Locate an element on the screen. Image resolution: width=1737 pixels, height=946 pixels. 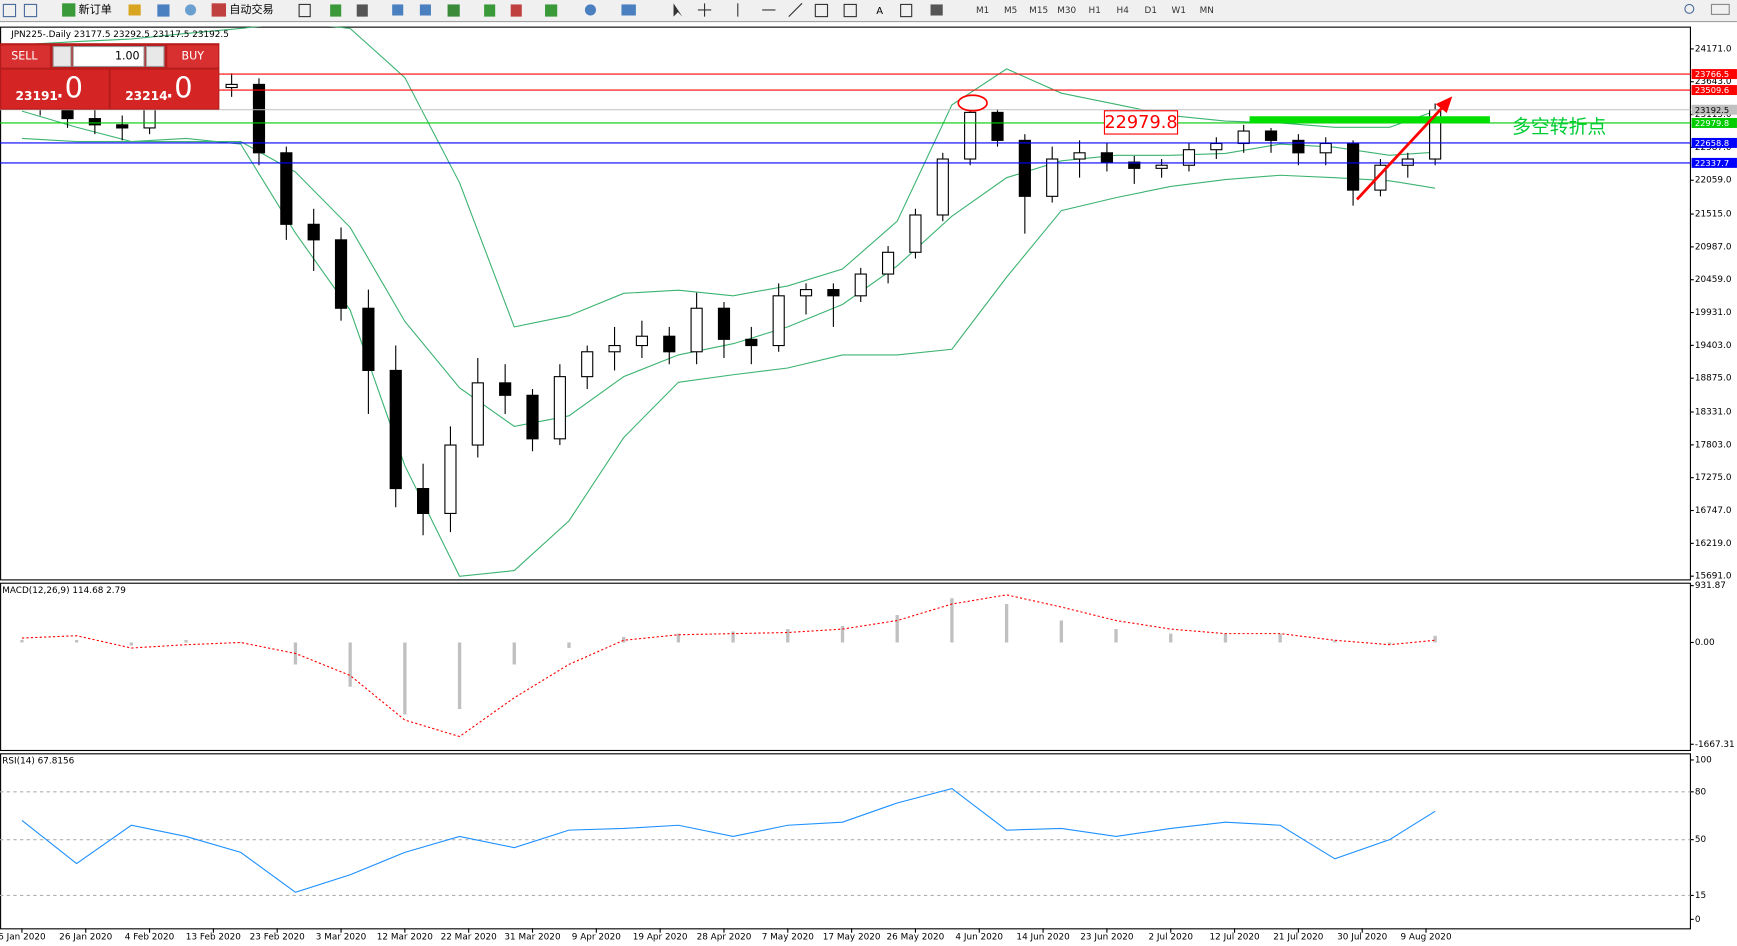
buy-price-button is located at coordinates (164, 89).